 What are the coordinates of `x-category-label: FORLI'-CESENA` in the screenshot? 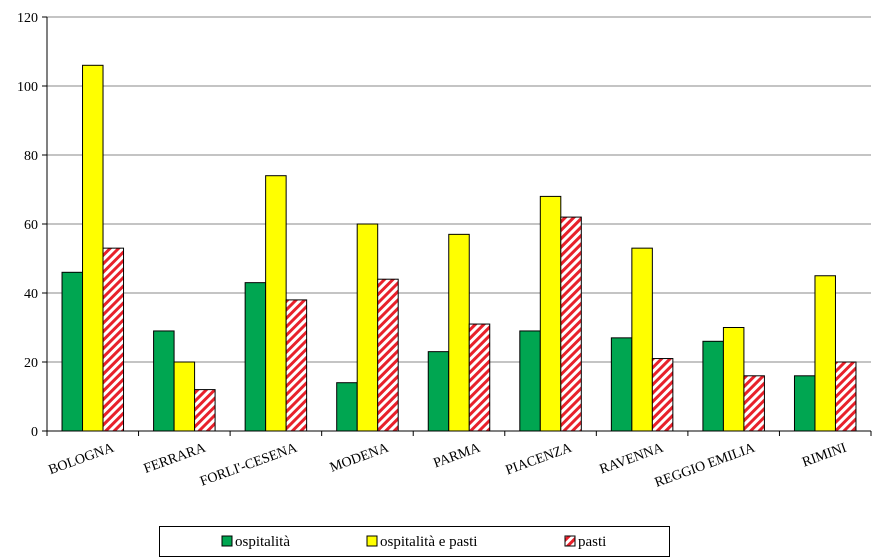 It's located at (249, 464).